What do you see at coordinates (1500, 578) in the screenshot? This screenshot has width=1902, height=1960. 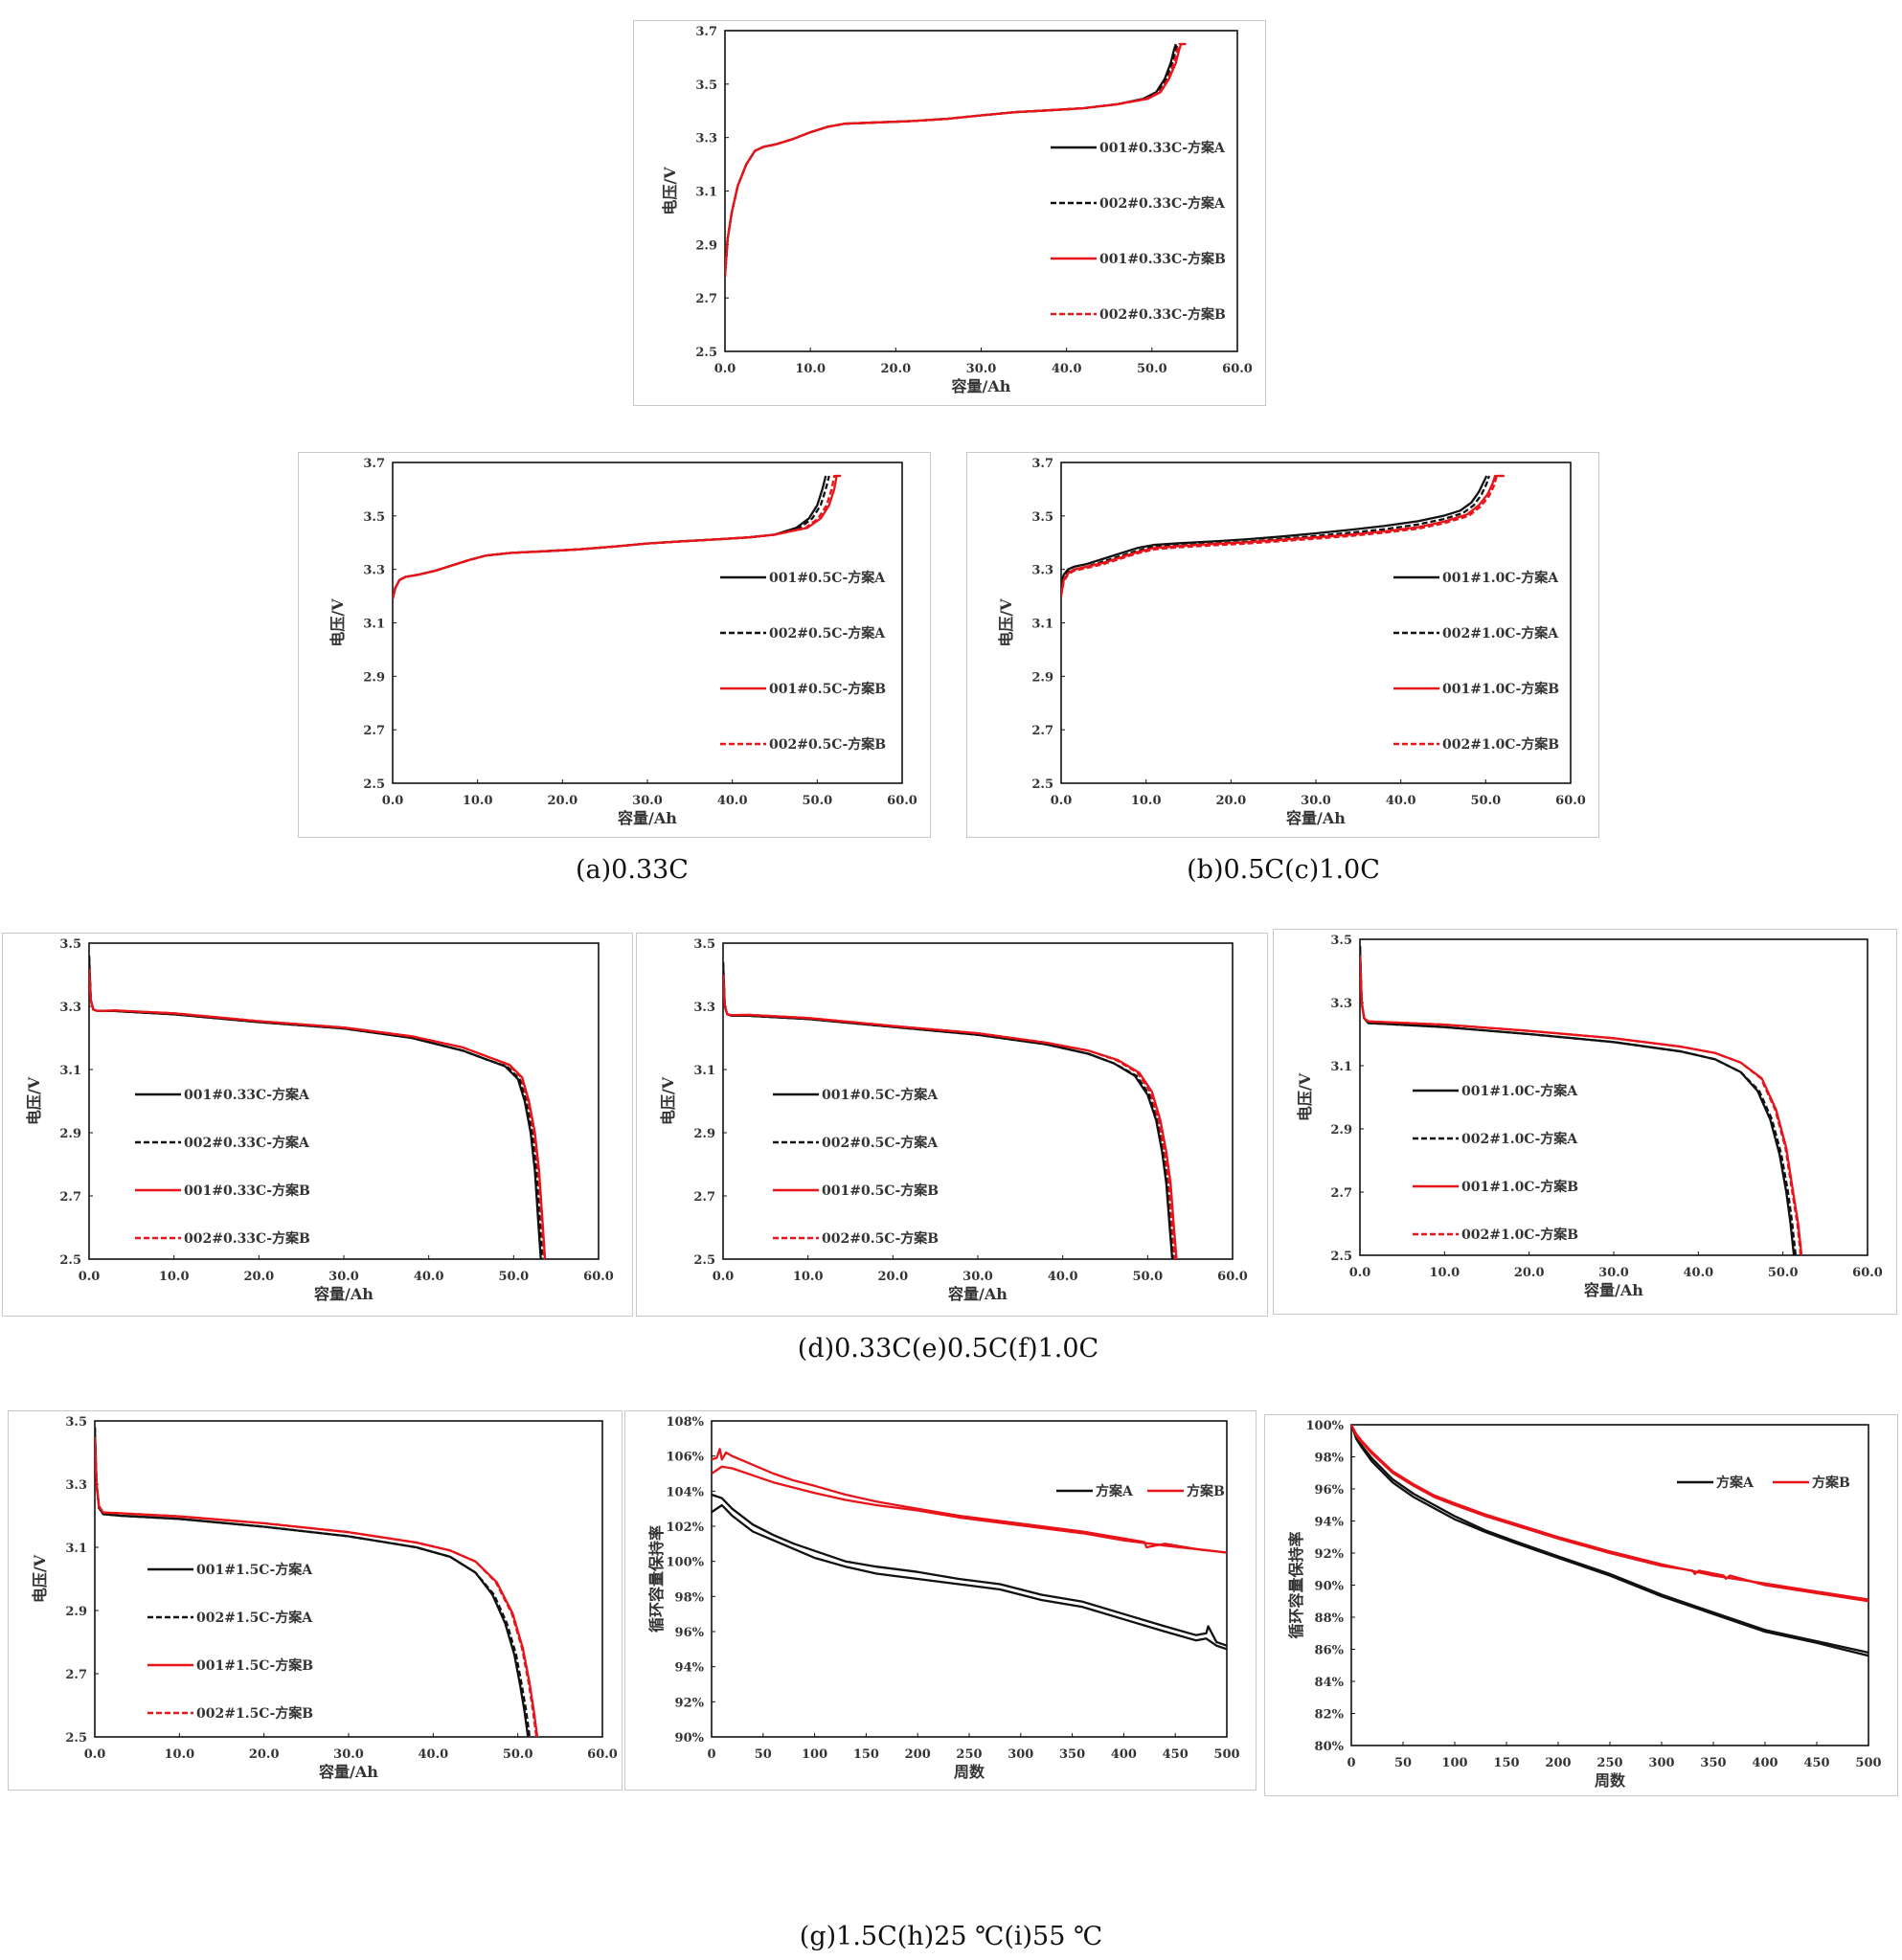 I see `legend-label: 001#1.0C-方案A` at bounding box center [1500, 578].